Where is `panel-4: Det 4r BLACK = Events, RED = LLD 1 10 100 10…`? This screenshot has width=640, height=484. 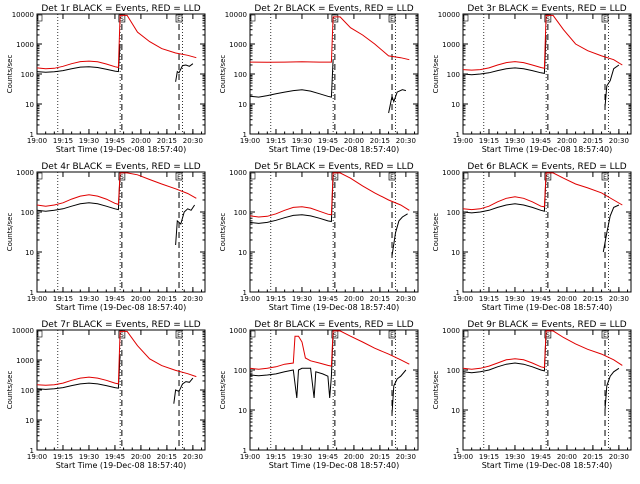 panel-4: Det 4r BLACK = Events, RED = LLD 1 10 100 10… is located at coordinates (106, 237).